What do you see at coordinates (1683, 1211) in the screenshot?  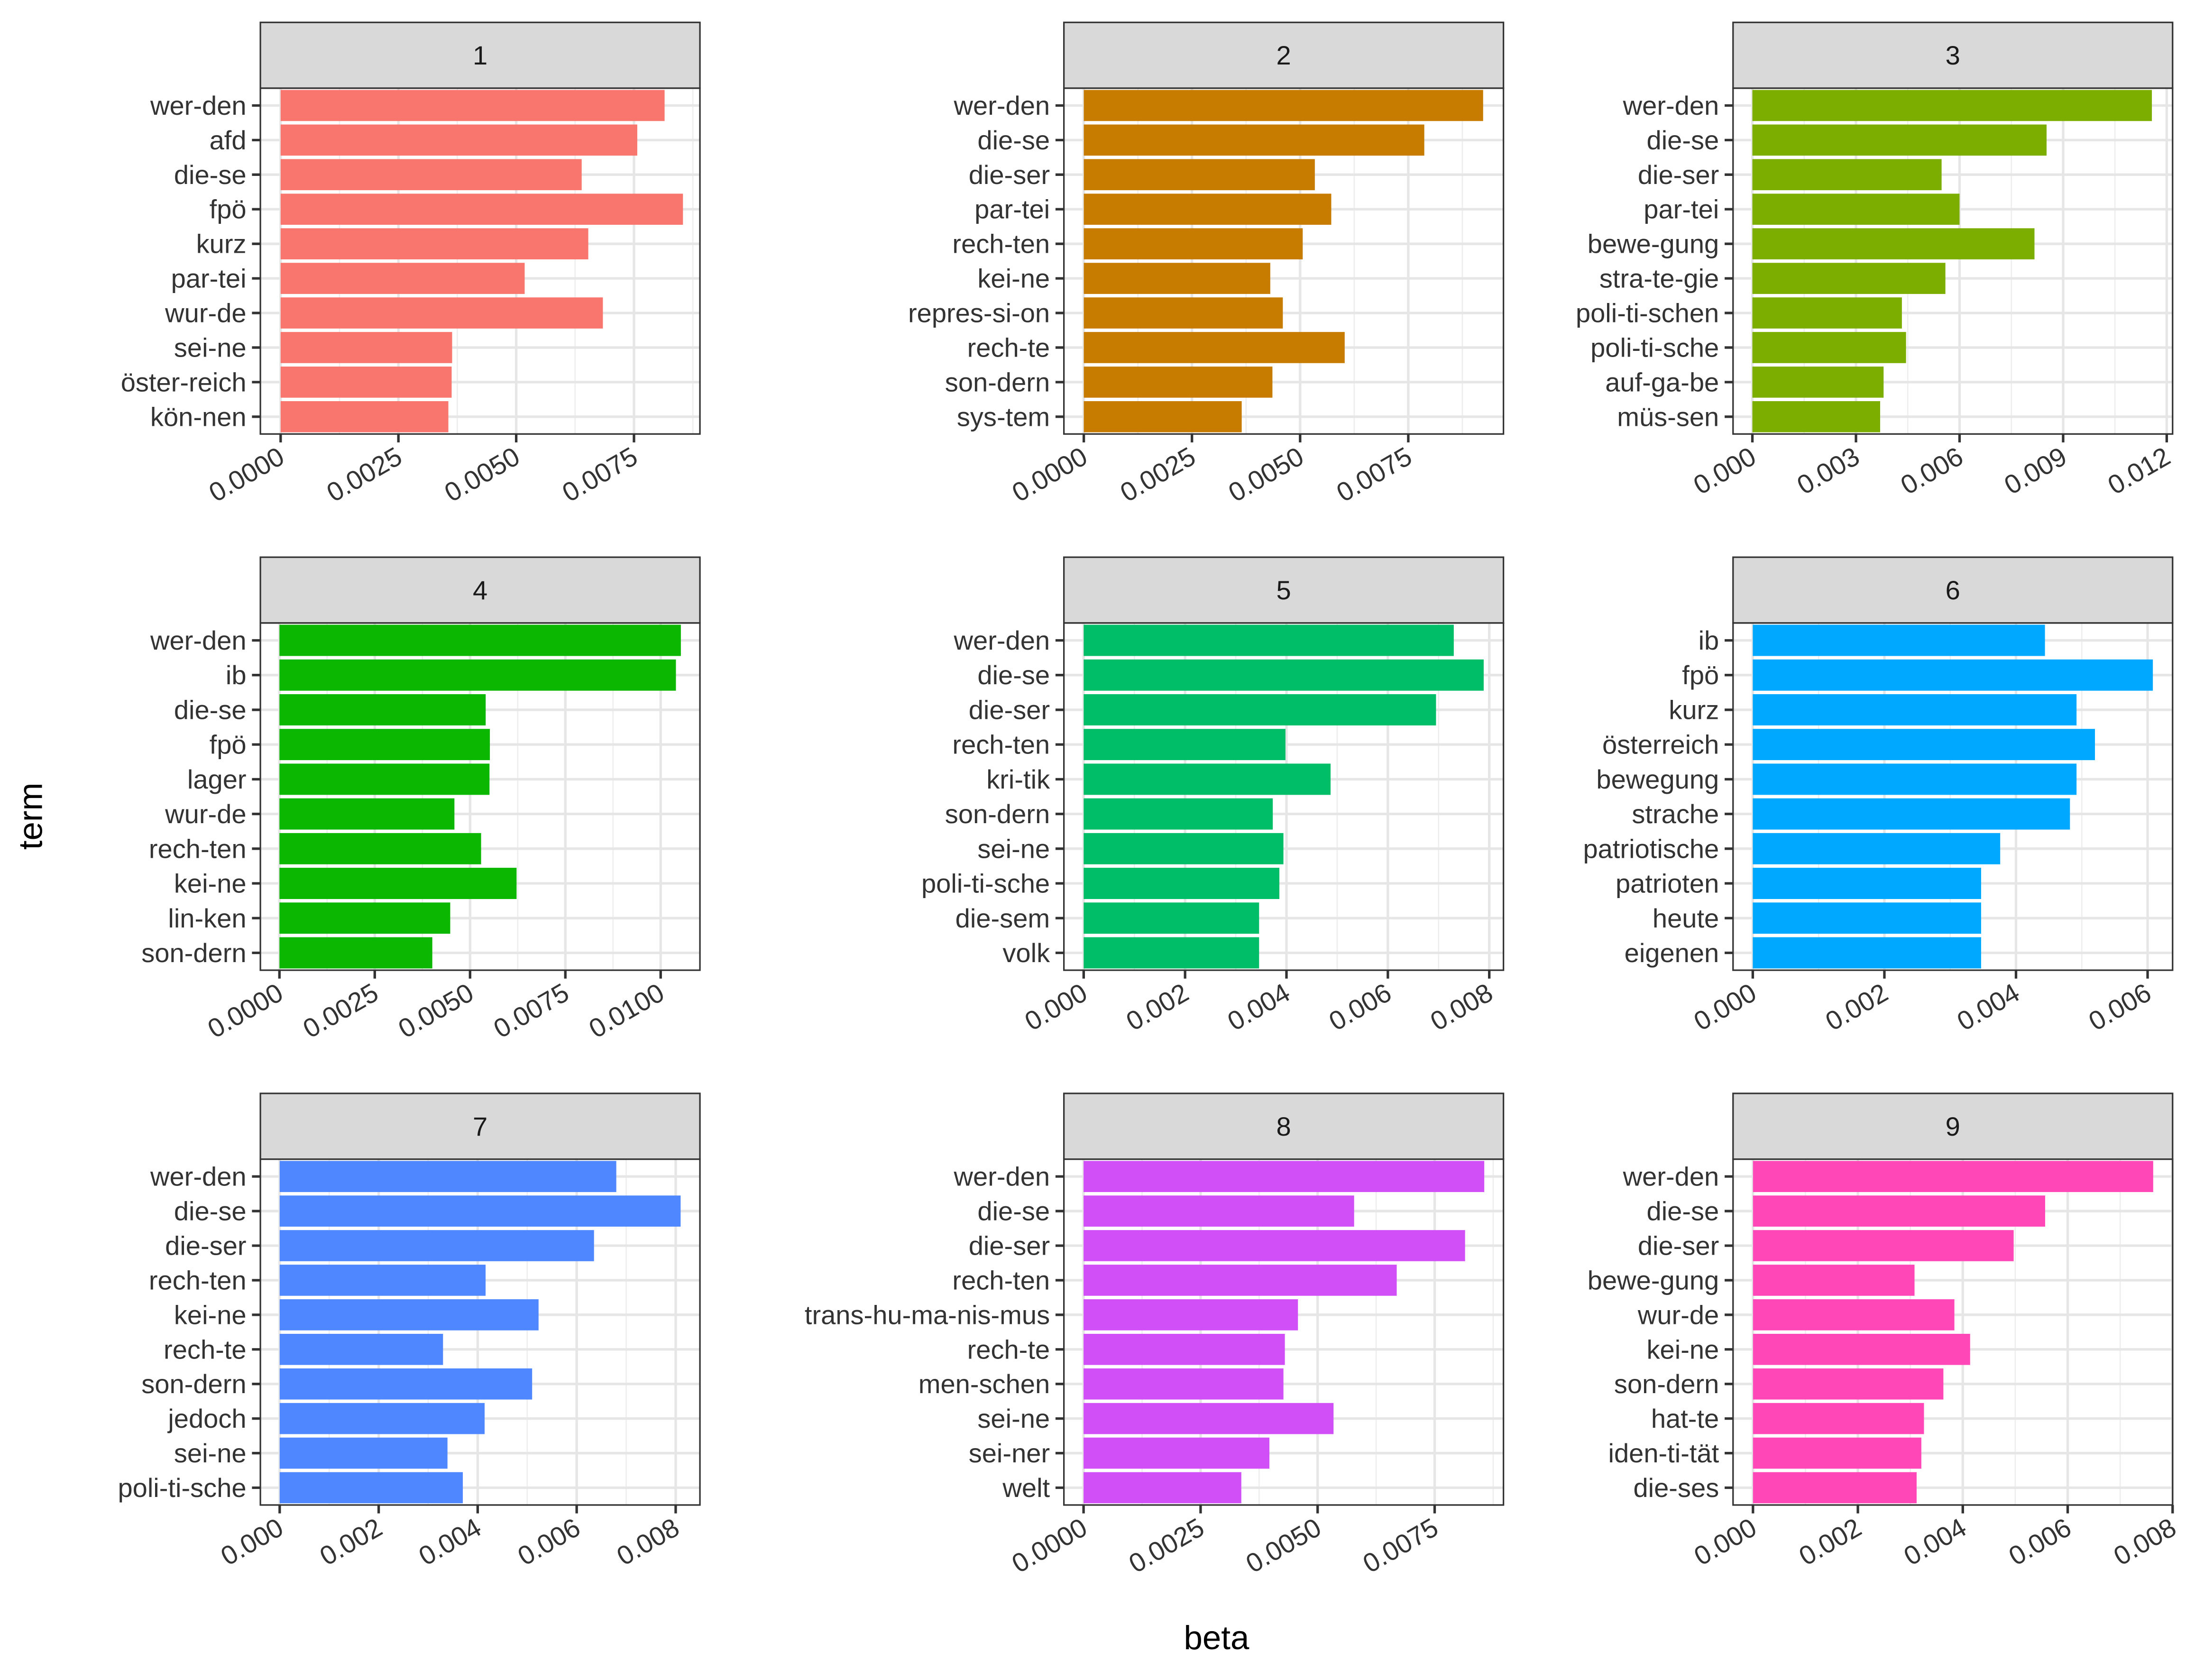 I see `y-tick-label: die-se` at bounding box center [1683, 1211].